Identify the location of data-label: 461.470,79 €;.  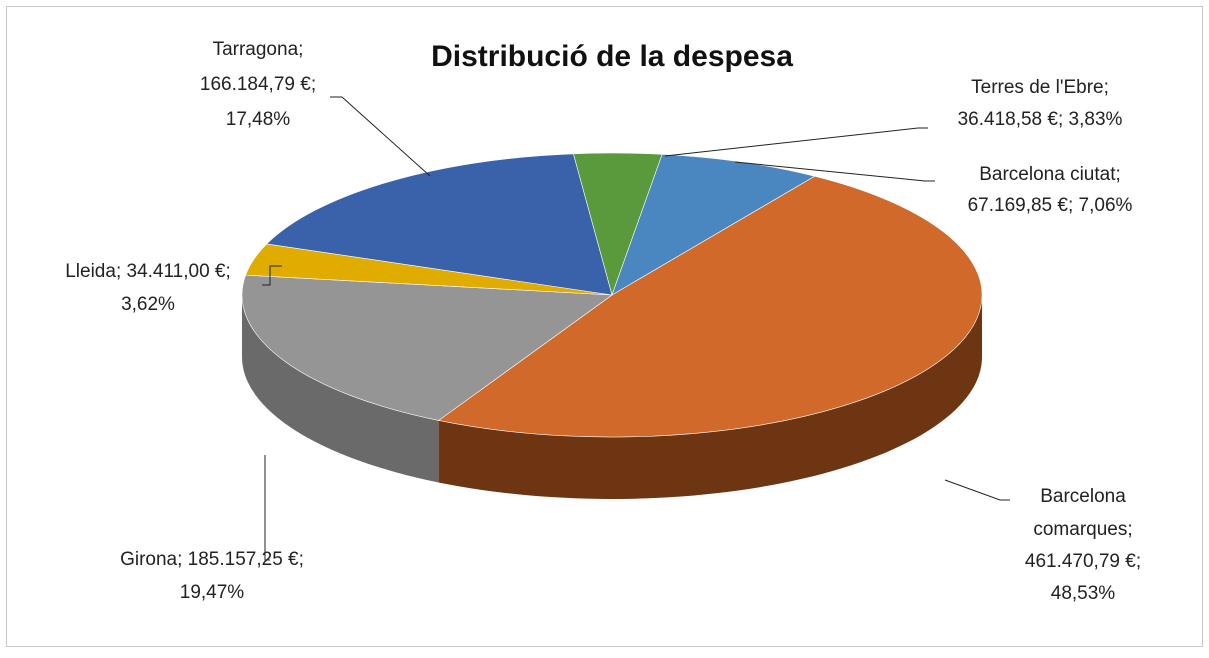
(1083, 561).